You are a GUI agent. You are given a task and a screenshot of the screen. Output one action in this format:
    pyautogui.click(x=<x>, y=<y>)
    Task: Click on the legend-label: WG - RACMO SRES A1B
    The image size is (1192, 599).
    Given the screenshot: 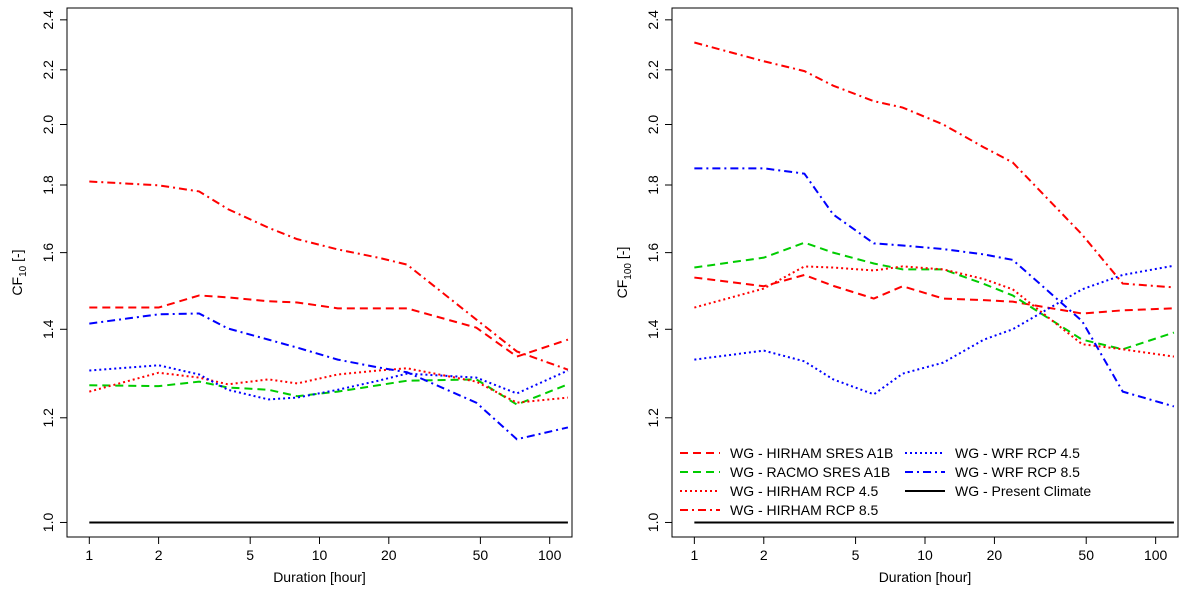 What is the action you would take?
    pyautogui.click(x=810, y=472)
    